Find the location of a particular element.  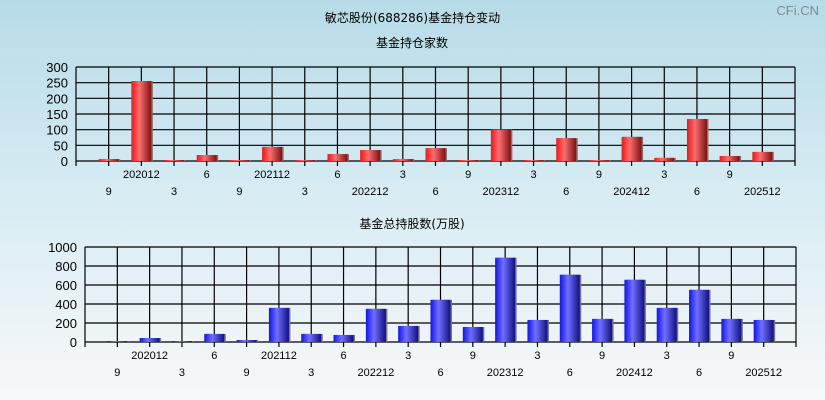

y-tick-label: 150 is located at coordinates (57, 114).